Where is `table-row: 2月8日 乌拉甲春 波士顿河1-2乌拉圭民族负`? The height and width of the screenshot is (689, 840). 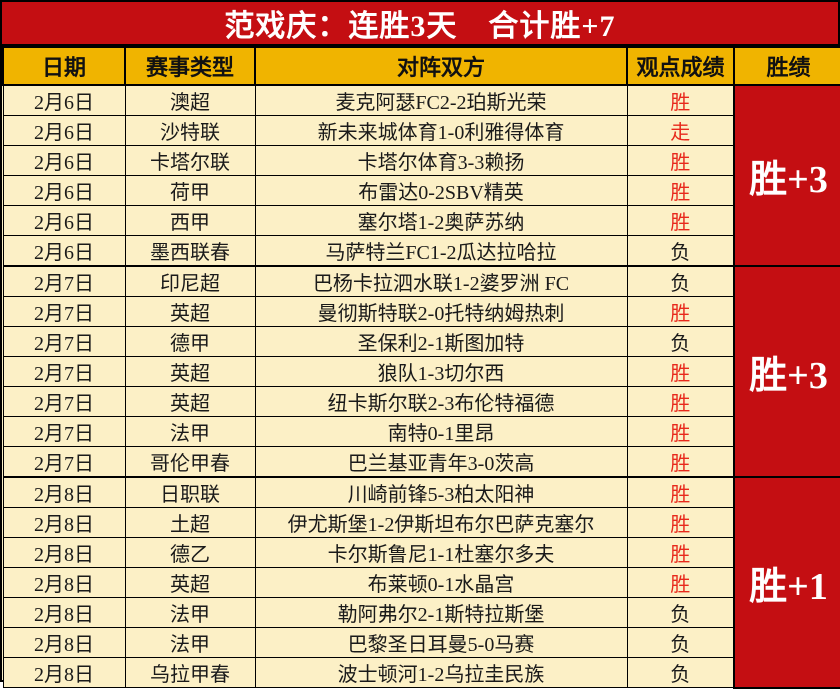 table-row: 2月8日 乌拉甲春 波士顿河1-2乌拉圭民族负 is located at coordinates (421, 672).